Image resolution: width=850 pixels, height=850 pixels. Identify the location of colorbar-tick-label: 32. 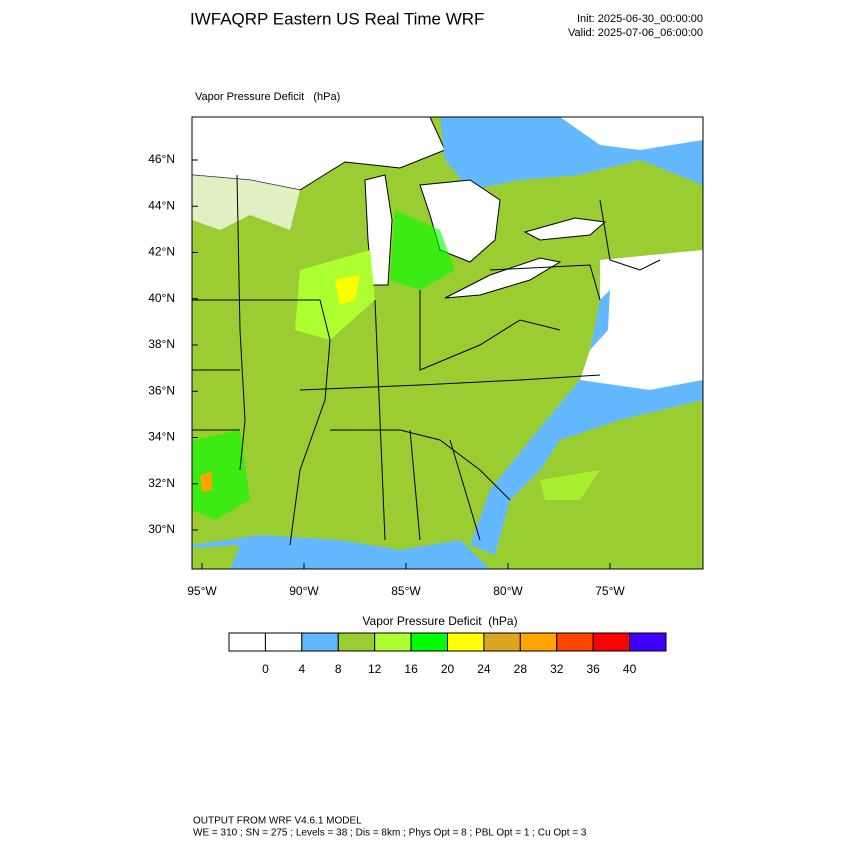
(557, 669).